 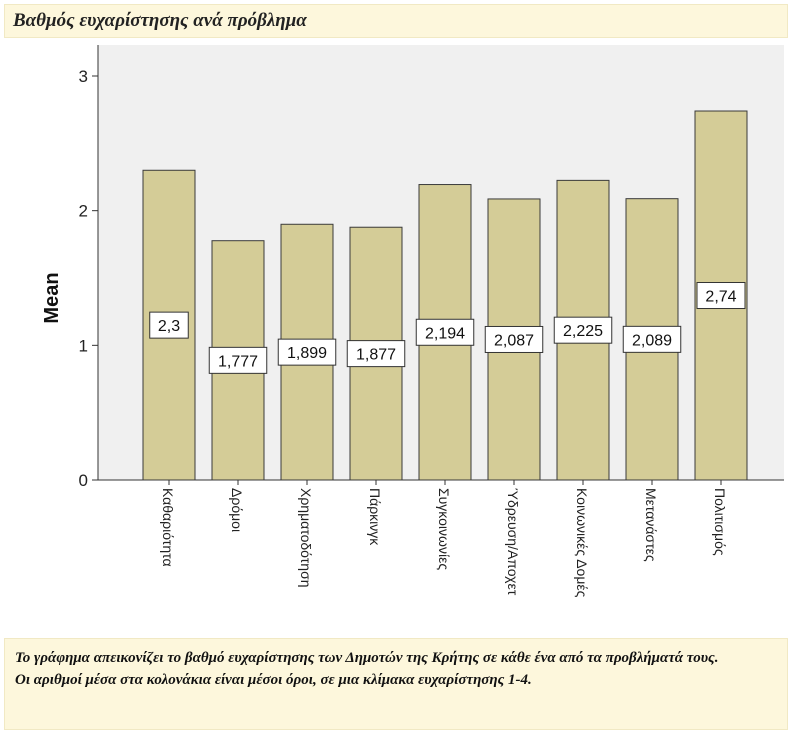 What do you see at coordinates (306, 538) in the screenshot?
I see `x-tick-label: Χρηματοδότηση` at bounding box center [306, 538].